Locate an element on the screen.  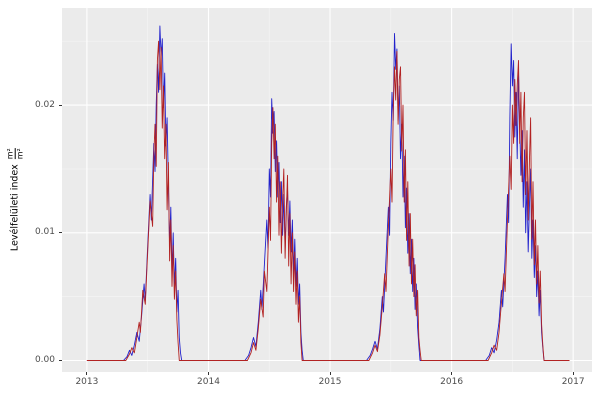
fraction-denominator: m² is located at coordinates (19, 154).